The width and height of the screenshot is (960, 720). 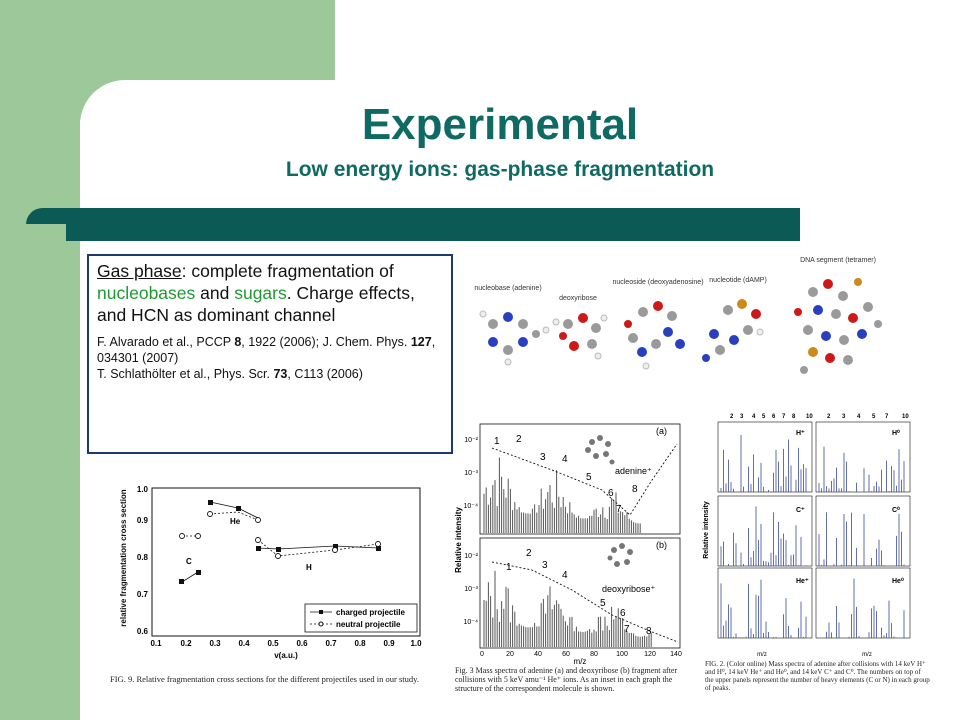 I want to click on molecule-label-dna: DNA segment (tetramer), so click(x=838, y=260).